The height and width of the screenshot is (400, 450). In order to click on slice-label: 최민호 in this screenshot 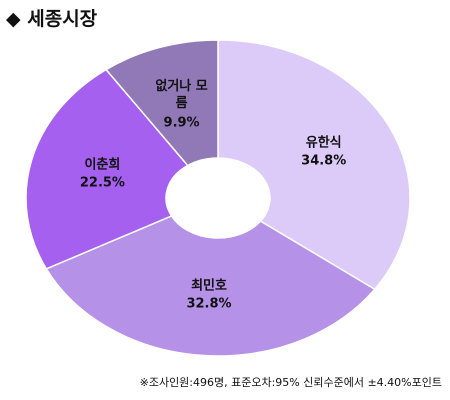, I will do `click(209, 286)`.